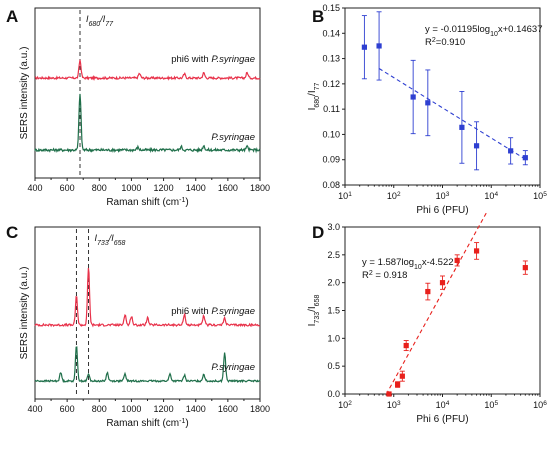 The height and width of the screenshot is (449, 550). Describe the element at coordinates (331, 134) in the screenshot. I see `y-tick-label: 0.10` at that location.